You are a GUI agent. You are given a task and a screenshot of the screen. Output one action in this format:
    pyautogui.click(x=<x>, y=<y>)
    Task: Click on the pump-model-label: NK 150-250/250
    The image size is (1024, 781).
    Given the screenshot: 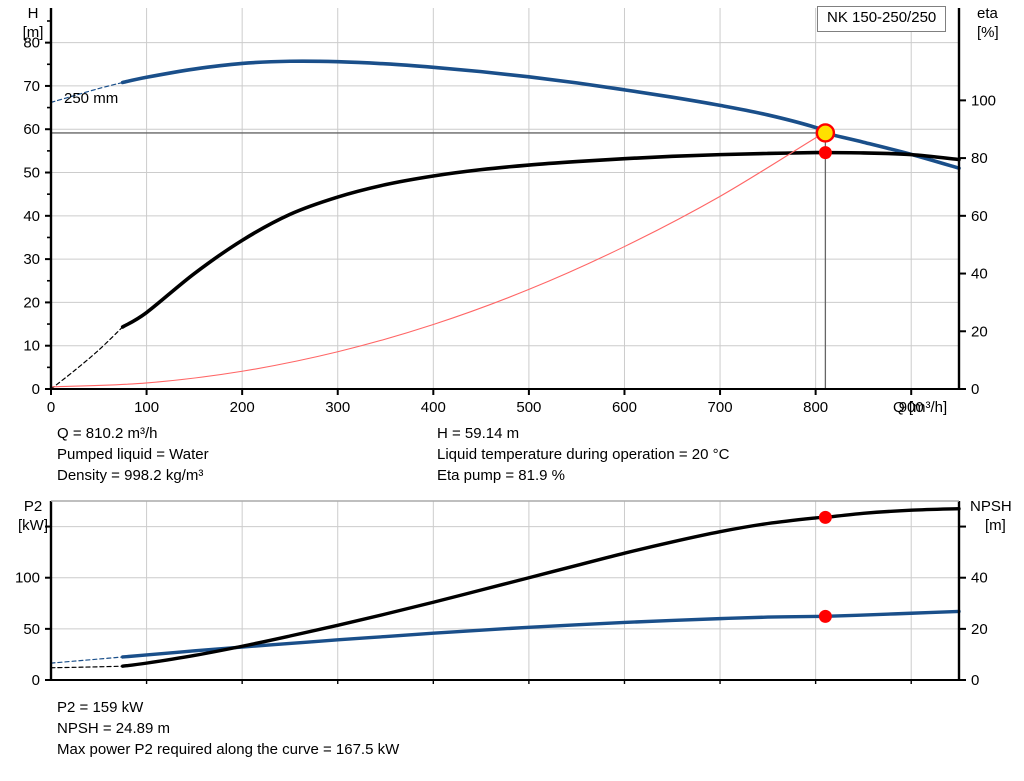 What is the action you would take?
    pyautogui.click(x=882, y=19)
    